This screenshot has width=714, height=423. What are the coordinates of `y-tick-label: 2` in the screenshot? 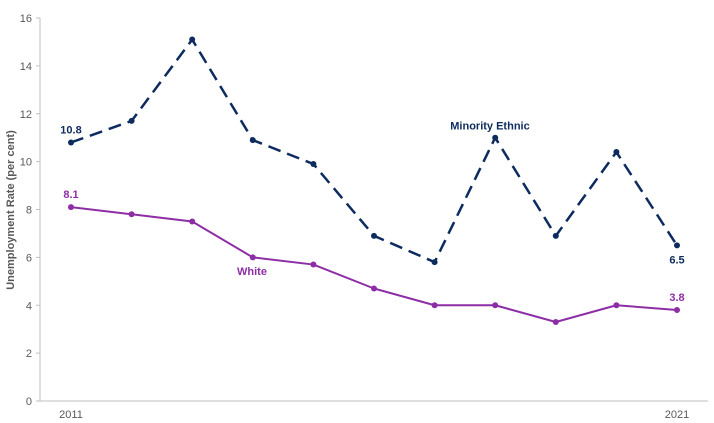 It's located at (29, 354).